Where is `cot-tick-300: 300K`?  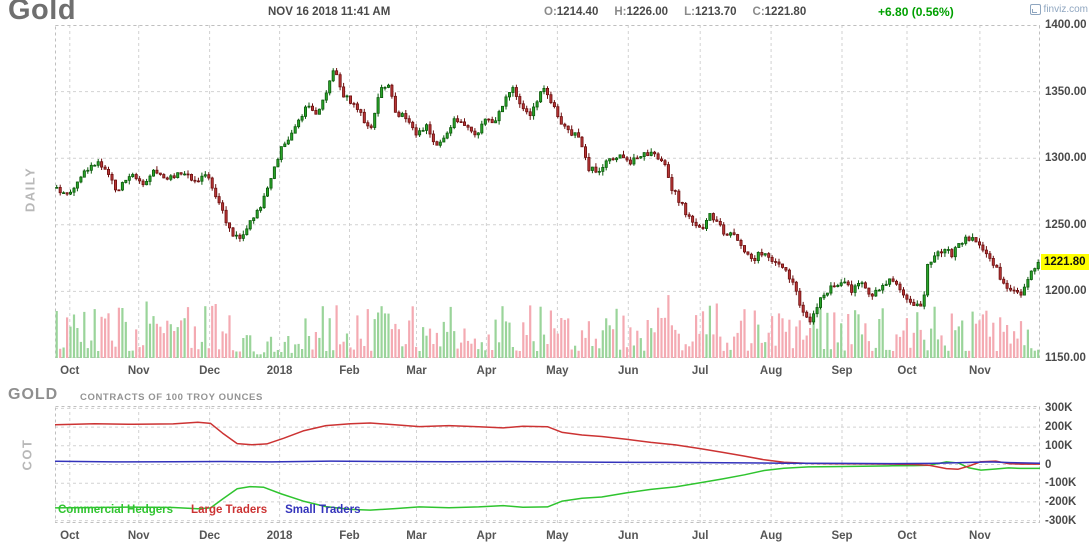 cot-tick-300: 300K is located at coordinates (1059, 408).